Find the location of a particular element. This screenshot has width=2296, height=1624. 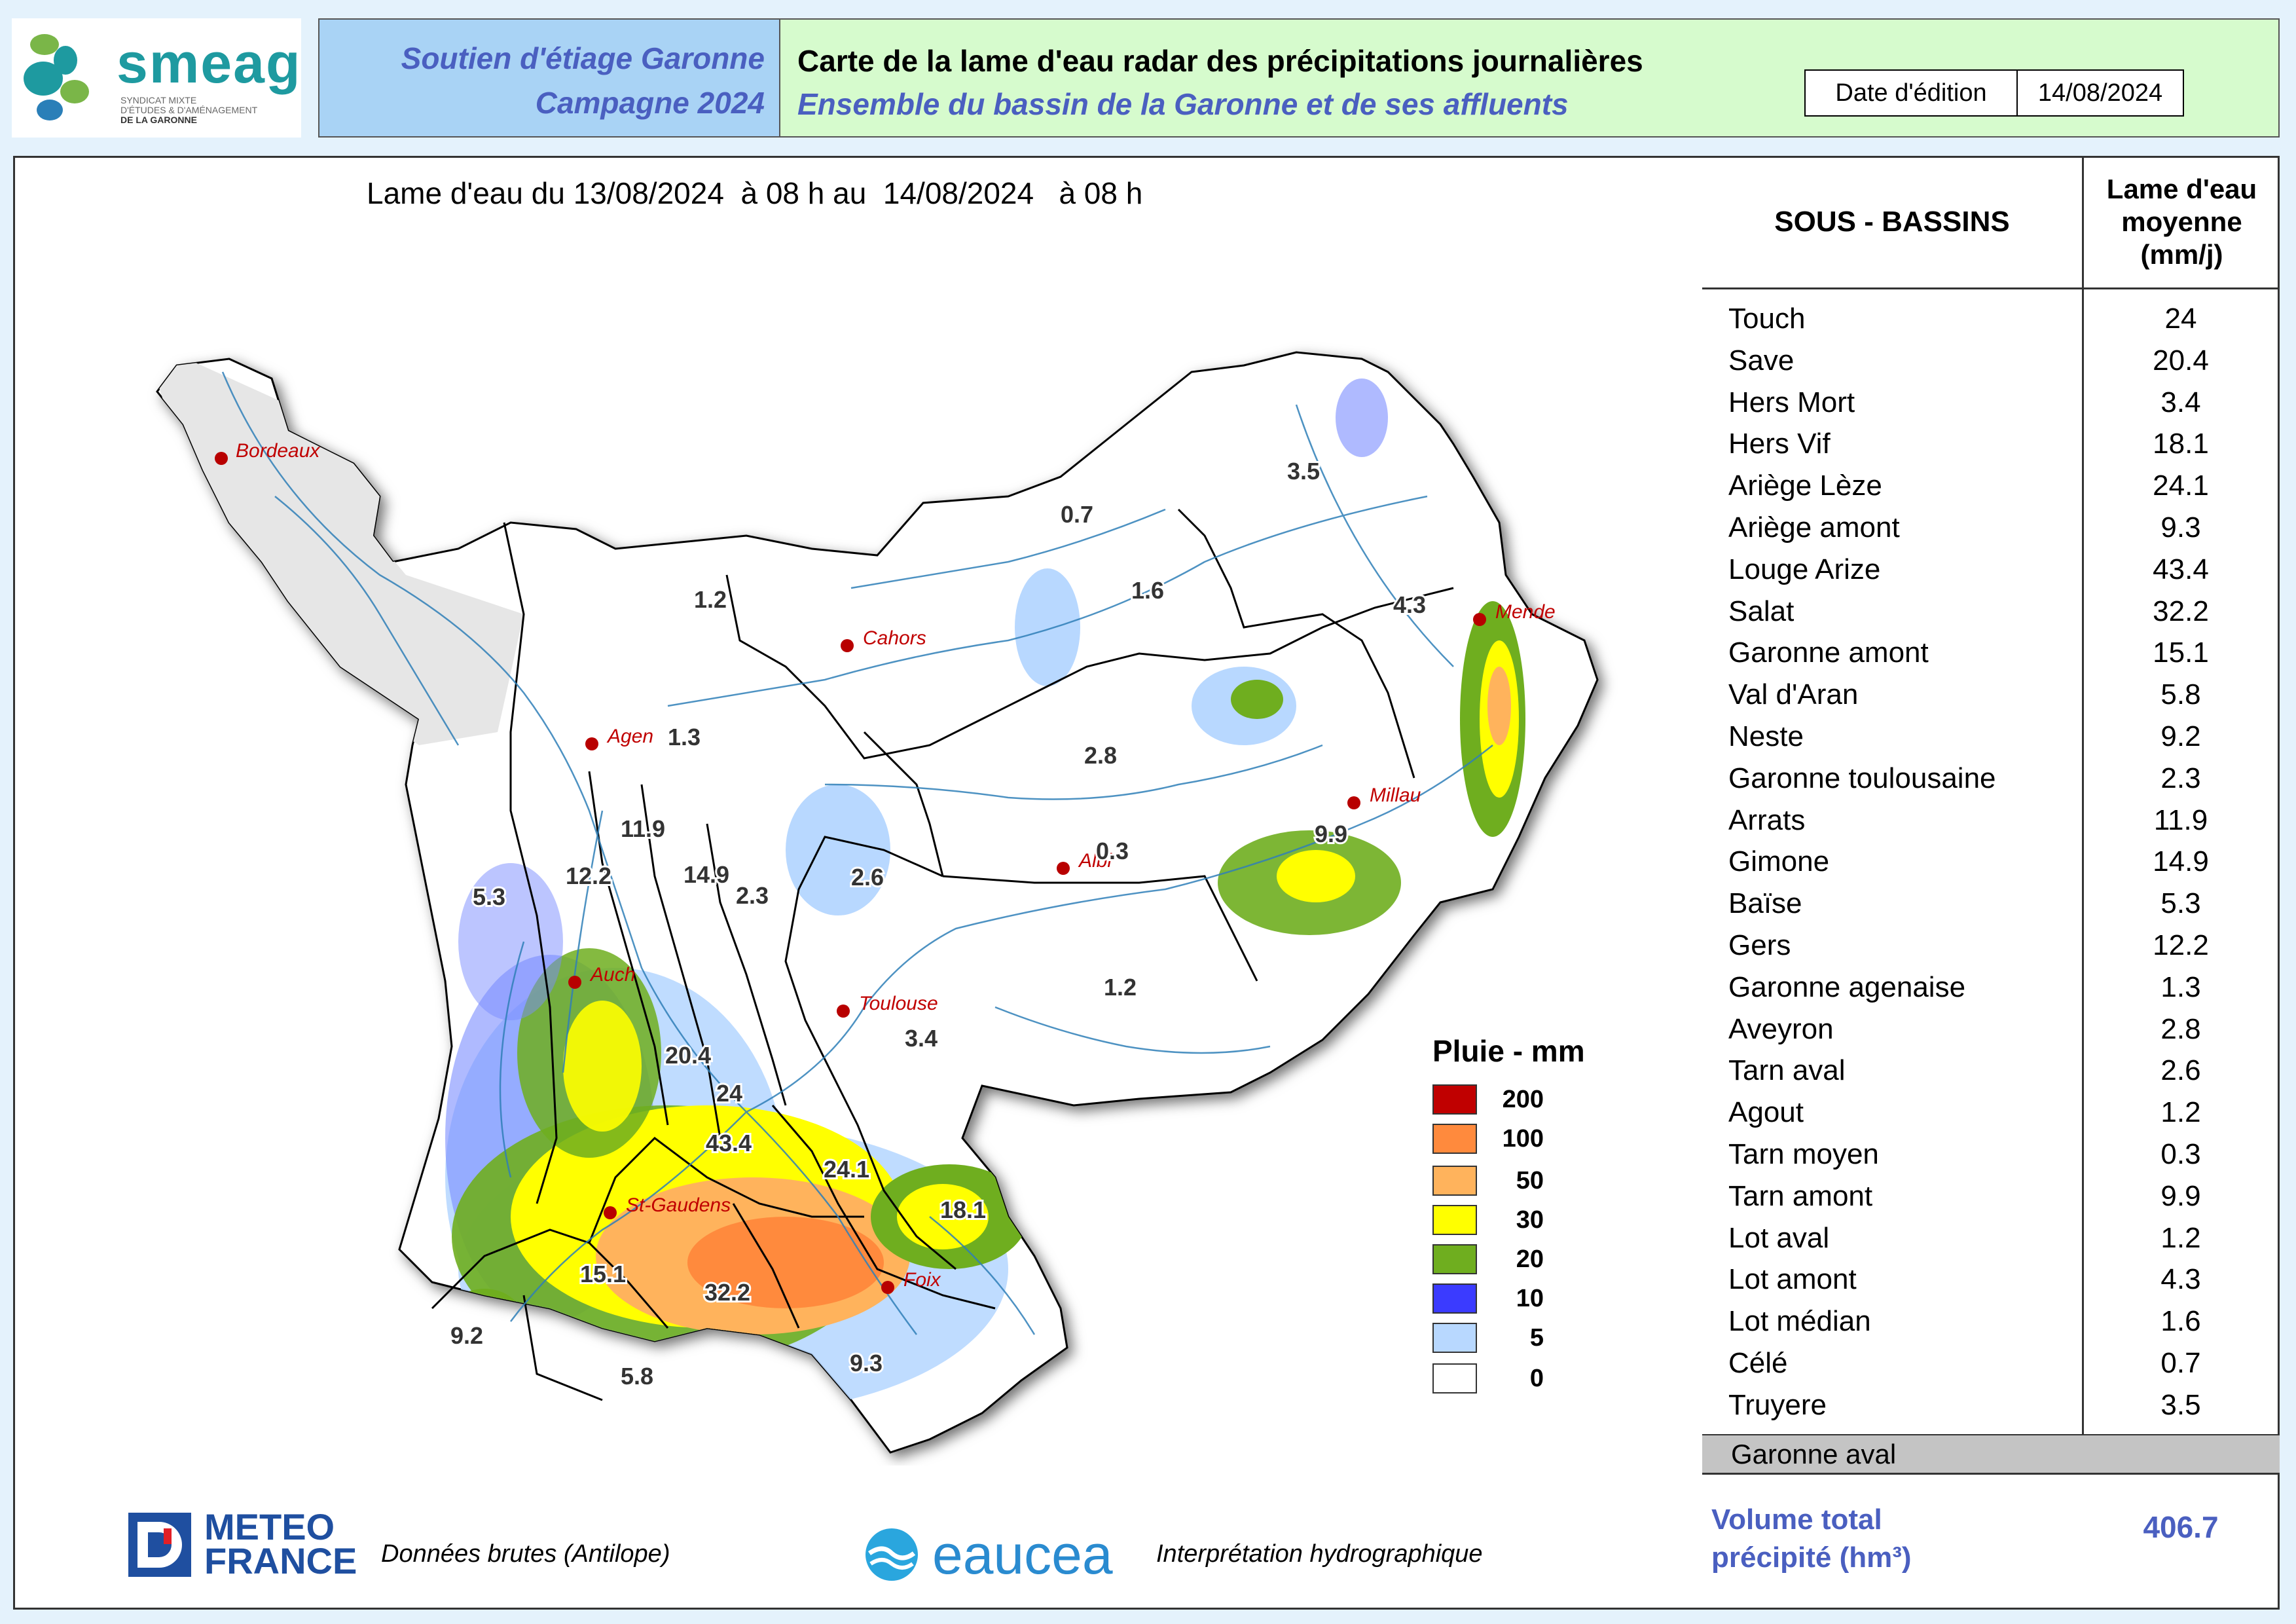

smeag-logo-mark is located at coordinates (56, 77).